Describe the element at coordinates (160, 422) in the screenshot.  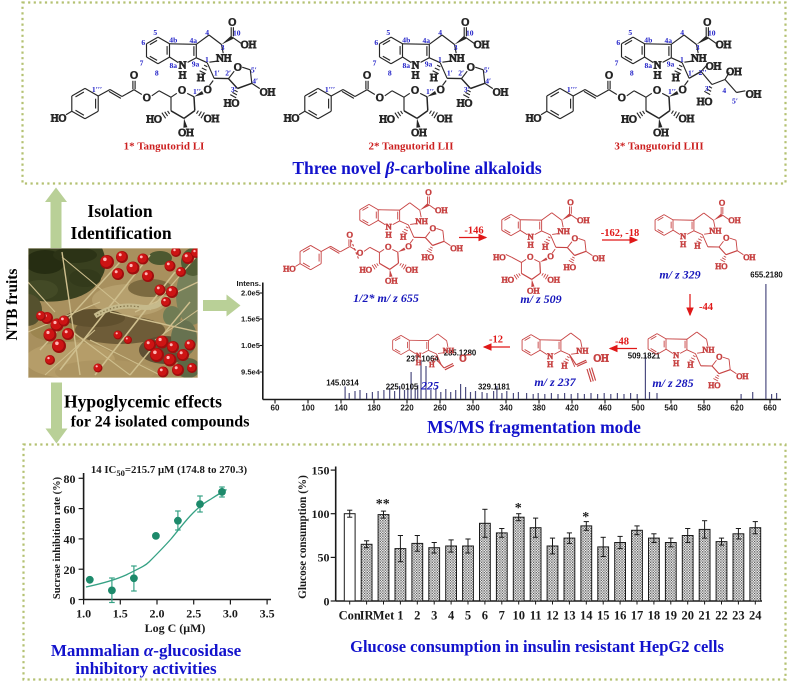
I see `svg-text: for 24 isolated compounds` at that location.